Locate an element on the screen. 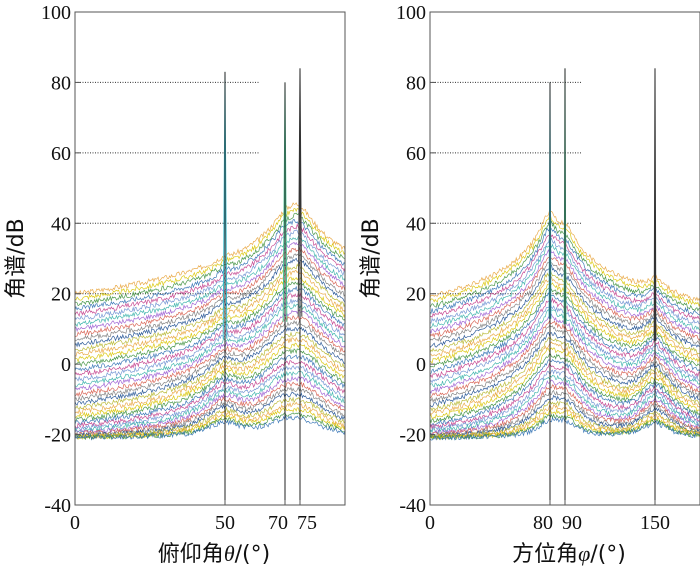  x-tick-label: 150 is located at coordinates (655, 523).